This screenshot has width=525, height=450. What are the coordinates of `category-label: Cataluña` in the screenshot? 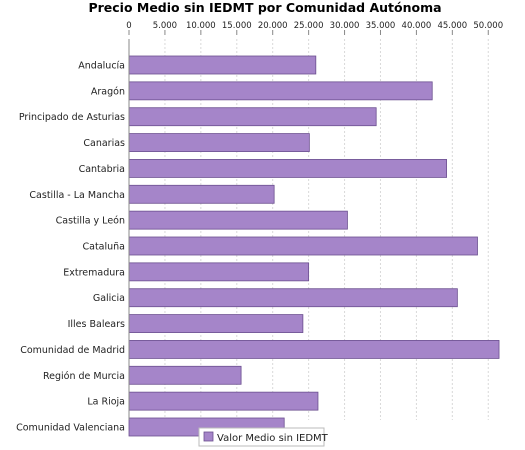 It's located at (103, 247).